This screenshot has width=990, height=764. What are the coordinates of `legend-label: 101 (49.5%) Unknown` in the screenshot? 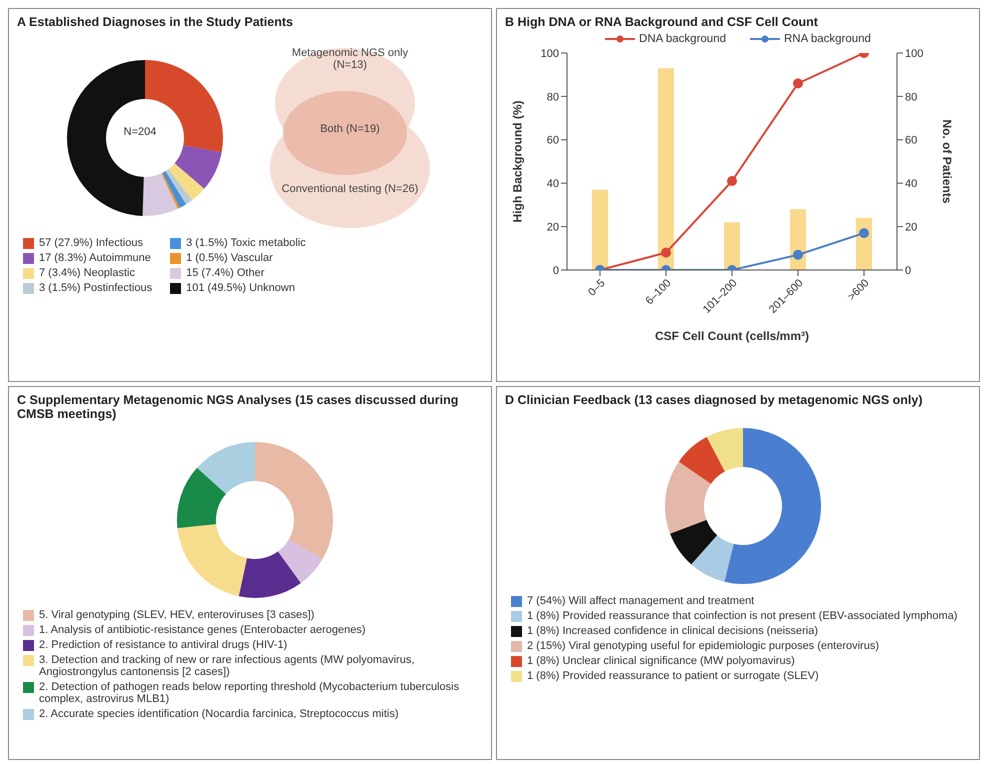 It's located at (240, 288).